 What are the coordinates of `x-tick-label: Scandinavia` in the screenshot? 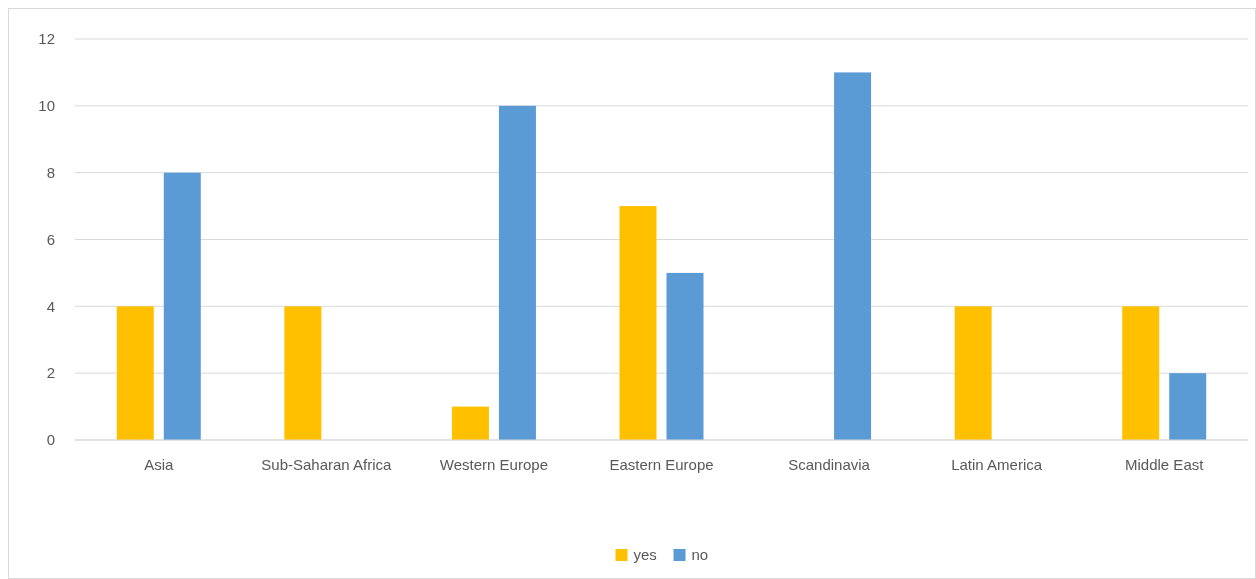 It's located at (829, 464).